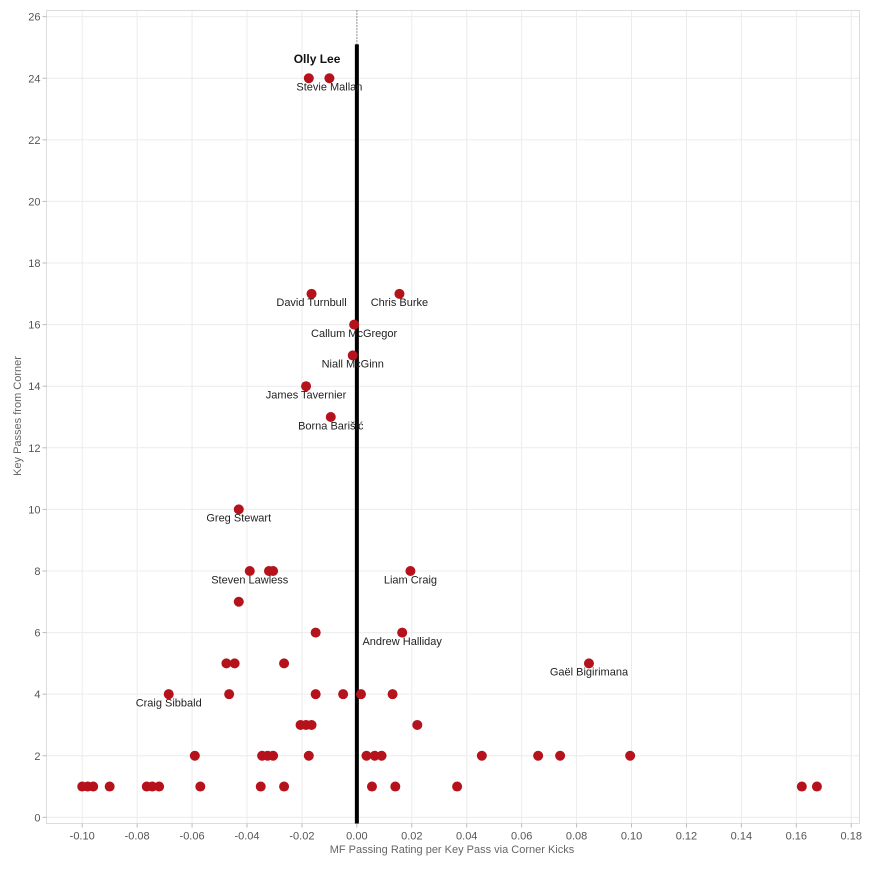 The image size is (878, 869). What do you see at coordinates (356, 837) in the screenshot?
I see `x-tick-label: 0.00` at bounding box center [356, 837].